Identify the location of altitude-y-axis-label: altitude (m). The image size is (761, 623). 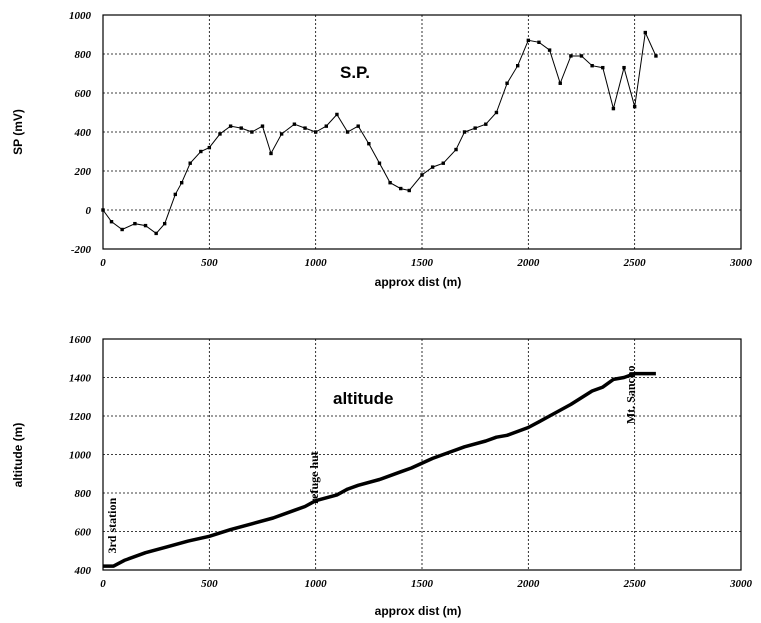
(18, 455).